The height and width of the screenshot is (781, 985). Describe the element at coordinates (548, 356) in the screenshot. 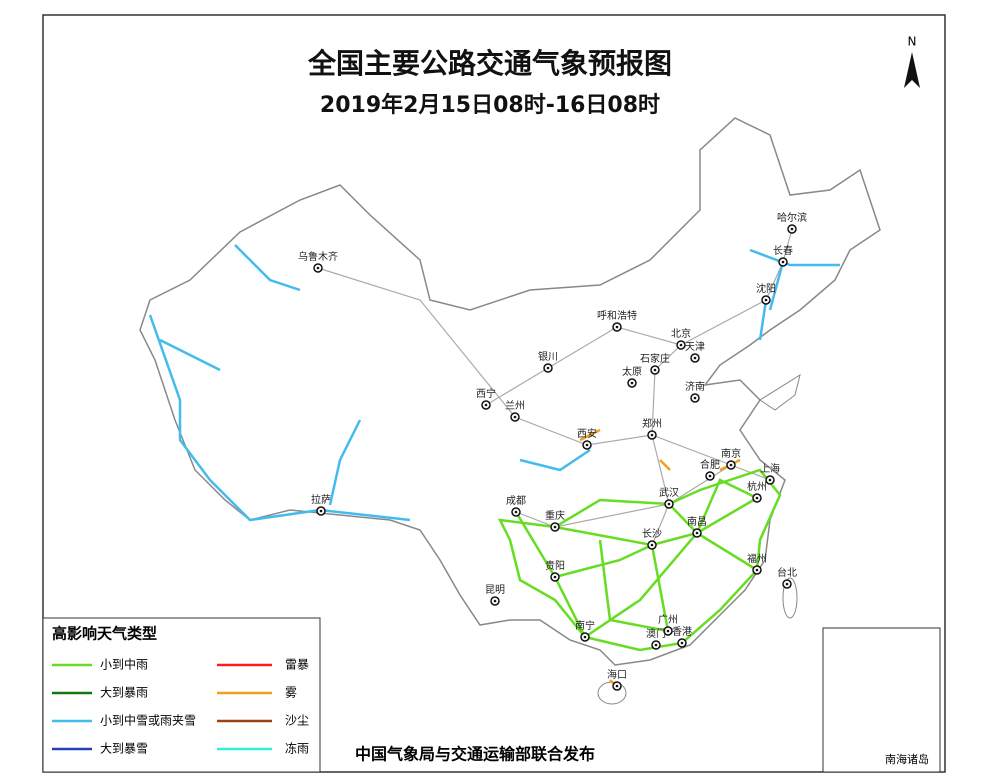

I see `city-label: 银川` at that location.